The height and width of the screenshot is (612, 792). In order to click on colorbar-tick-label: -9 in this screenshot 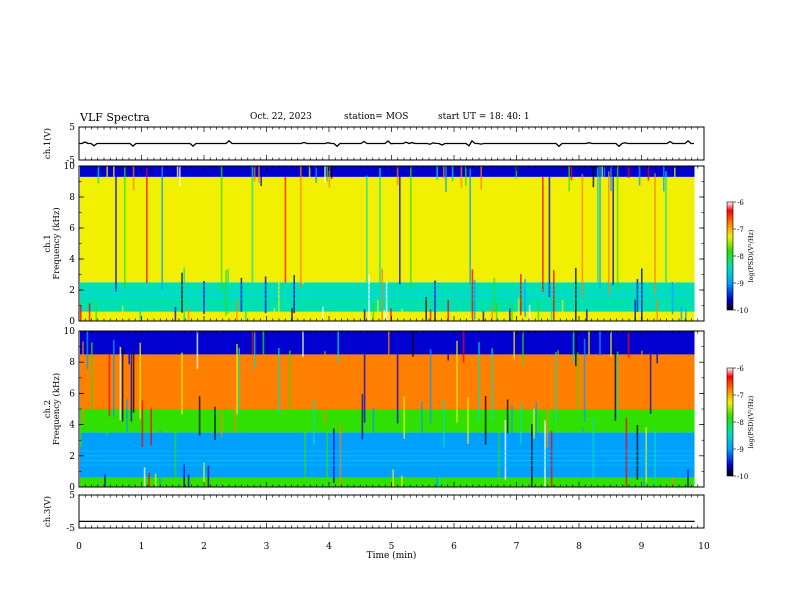, I will do `click(740, 284)`.